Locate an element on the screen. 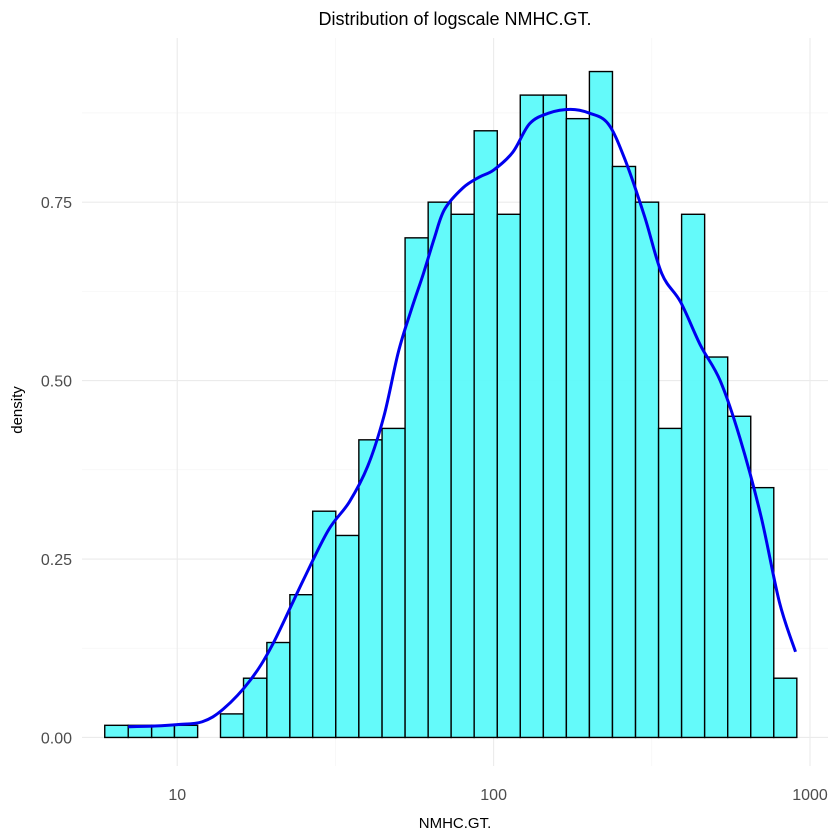  y-axis-title: density is located at coordinates (17, 410).